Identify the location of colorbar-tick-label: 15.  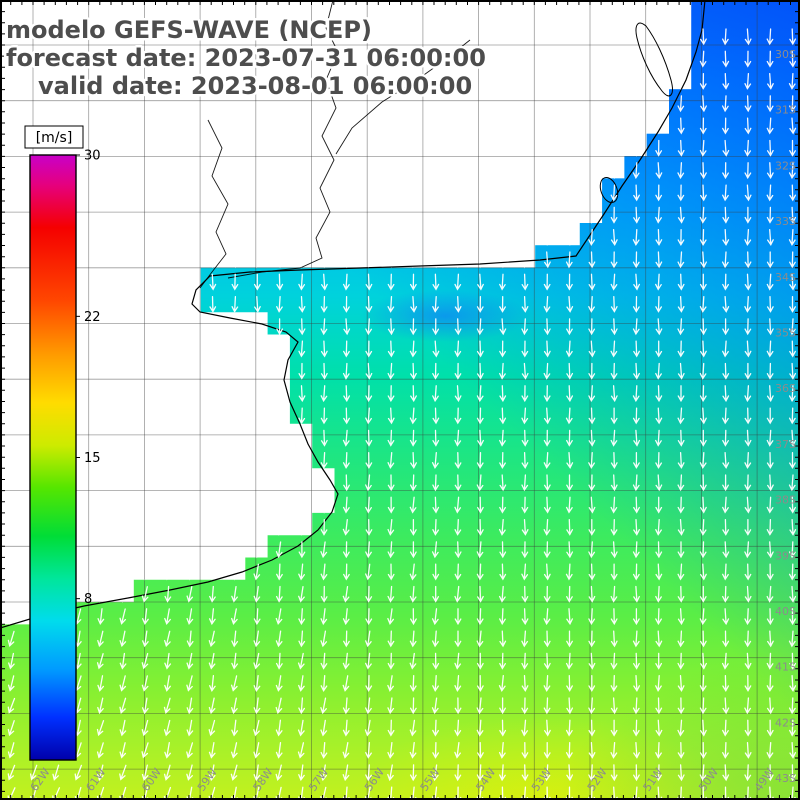
(92, 458).